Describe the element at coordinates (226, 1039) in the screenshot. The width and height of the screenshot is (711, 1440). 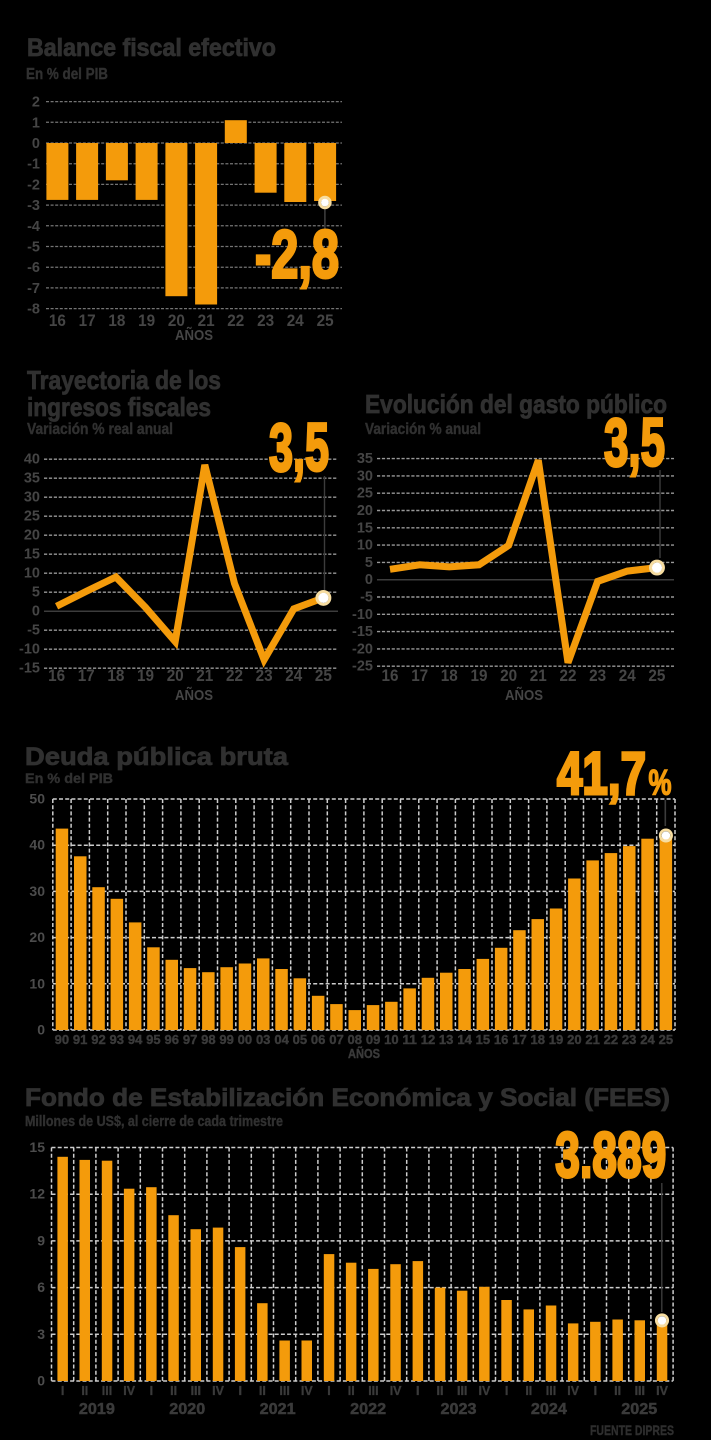
I see `svg-text: 99` at that location.